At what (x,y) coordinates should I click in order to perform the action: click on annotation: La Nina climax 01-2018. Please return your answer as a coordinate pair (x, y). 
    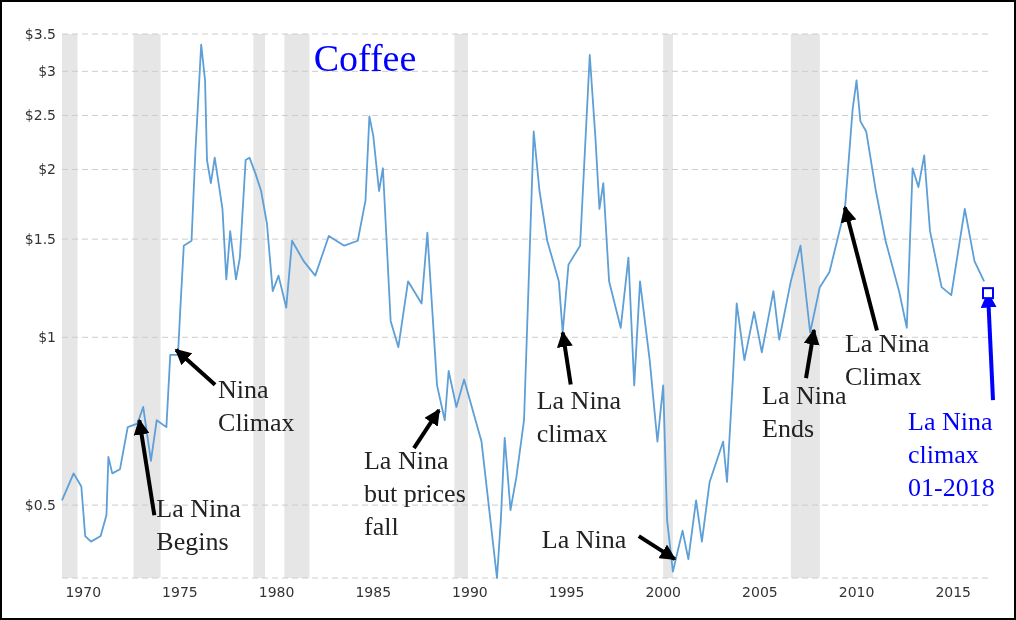
    Looking at the image, I should click on (951, 455).